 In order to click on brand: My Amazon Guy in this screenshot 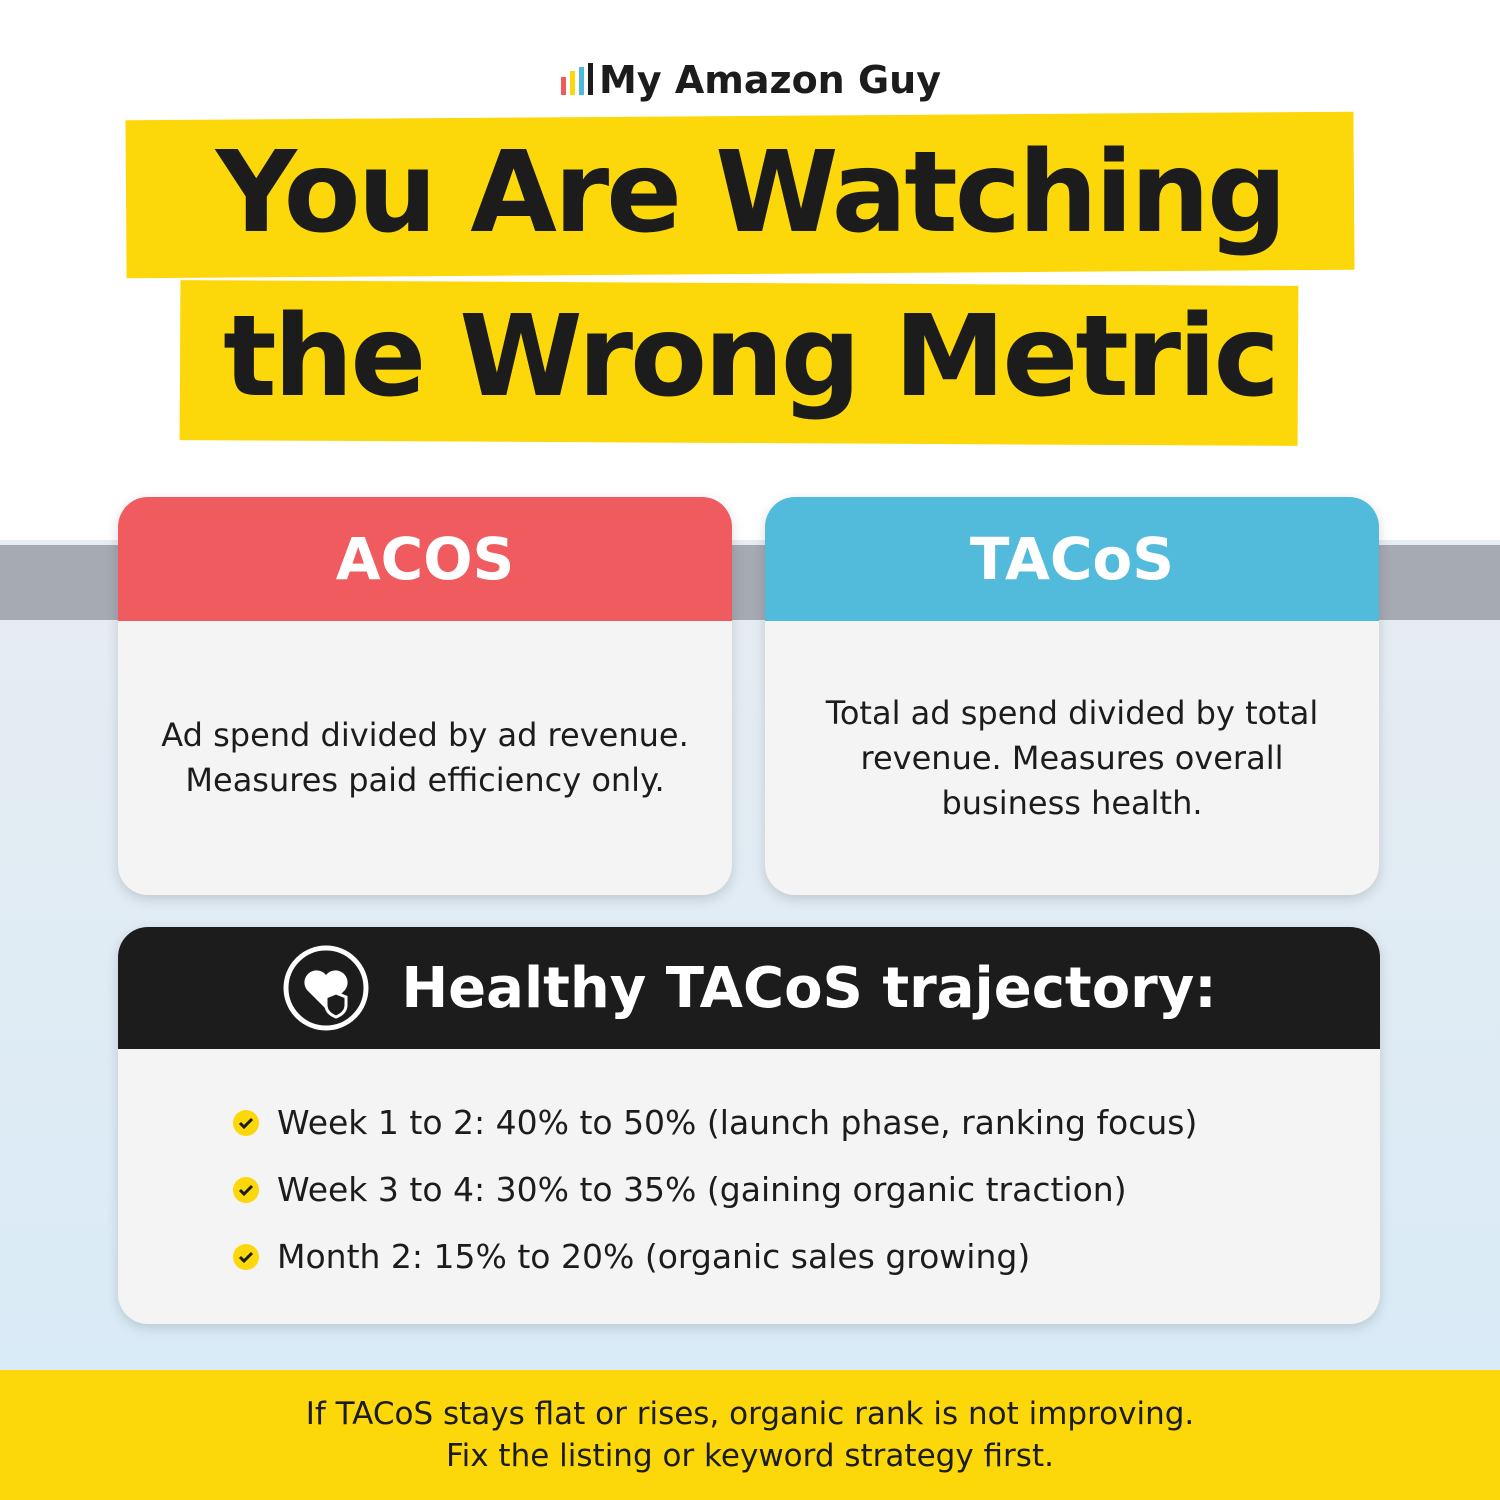, I will do `click(750, 80)`.